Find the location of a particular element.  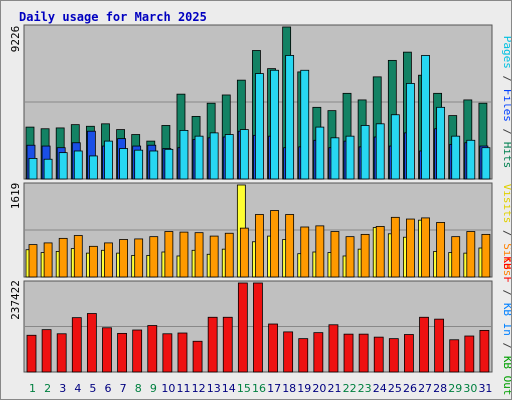

day-label: 23 is located at coordinates (365, 388).